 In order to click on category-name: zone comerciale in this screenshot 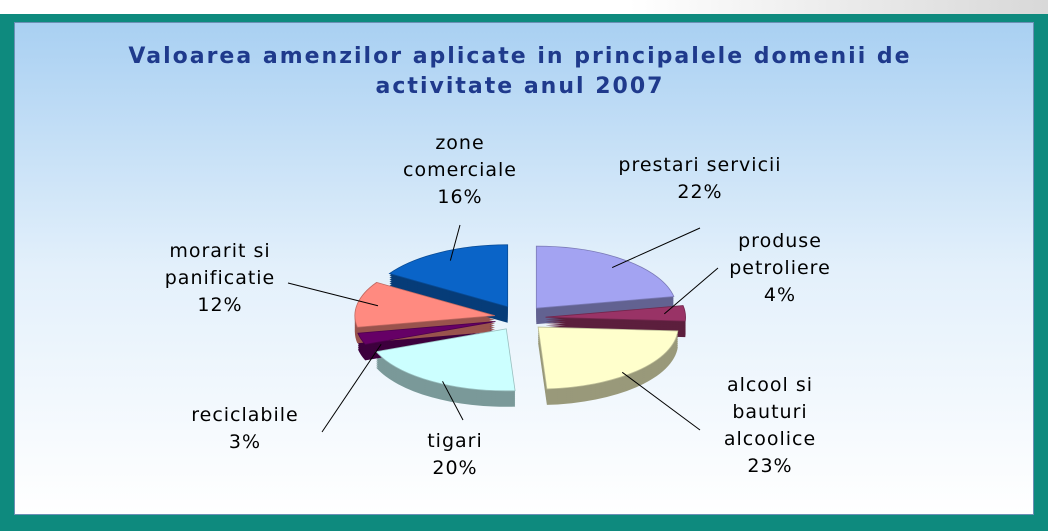, I will do `click(460, 156)`.